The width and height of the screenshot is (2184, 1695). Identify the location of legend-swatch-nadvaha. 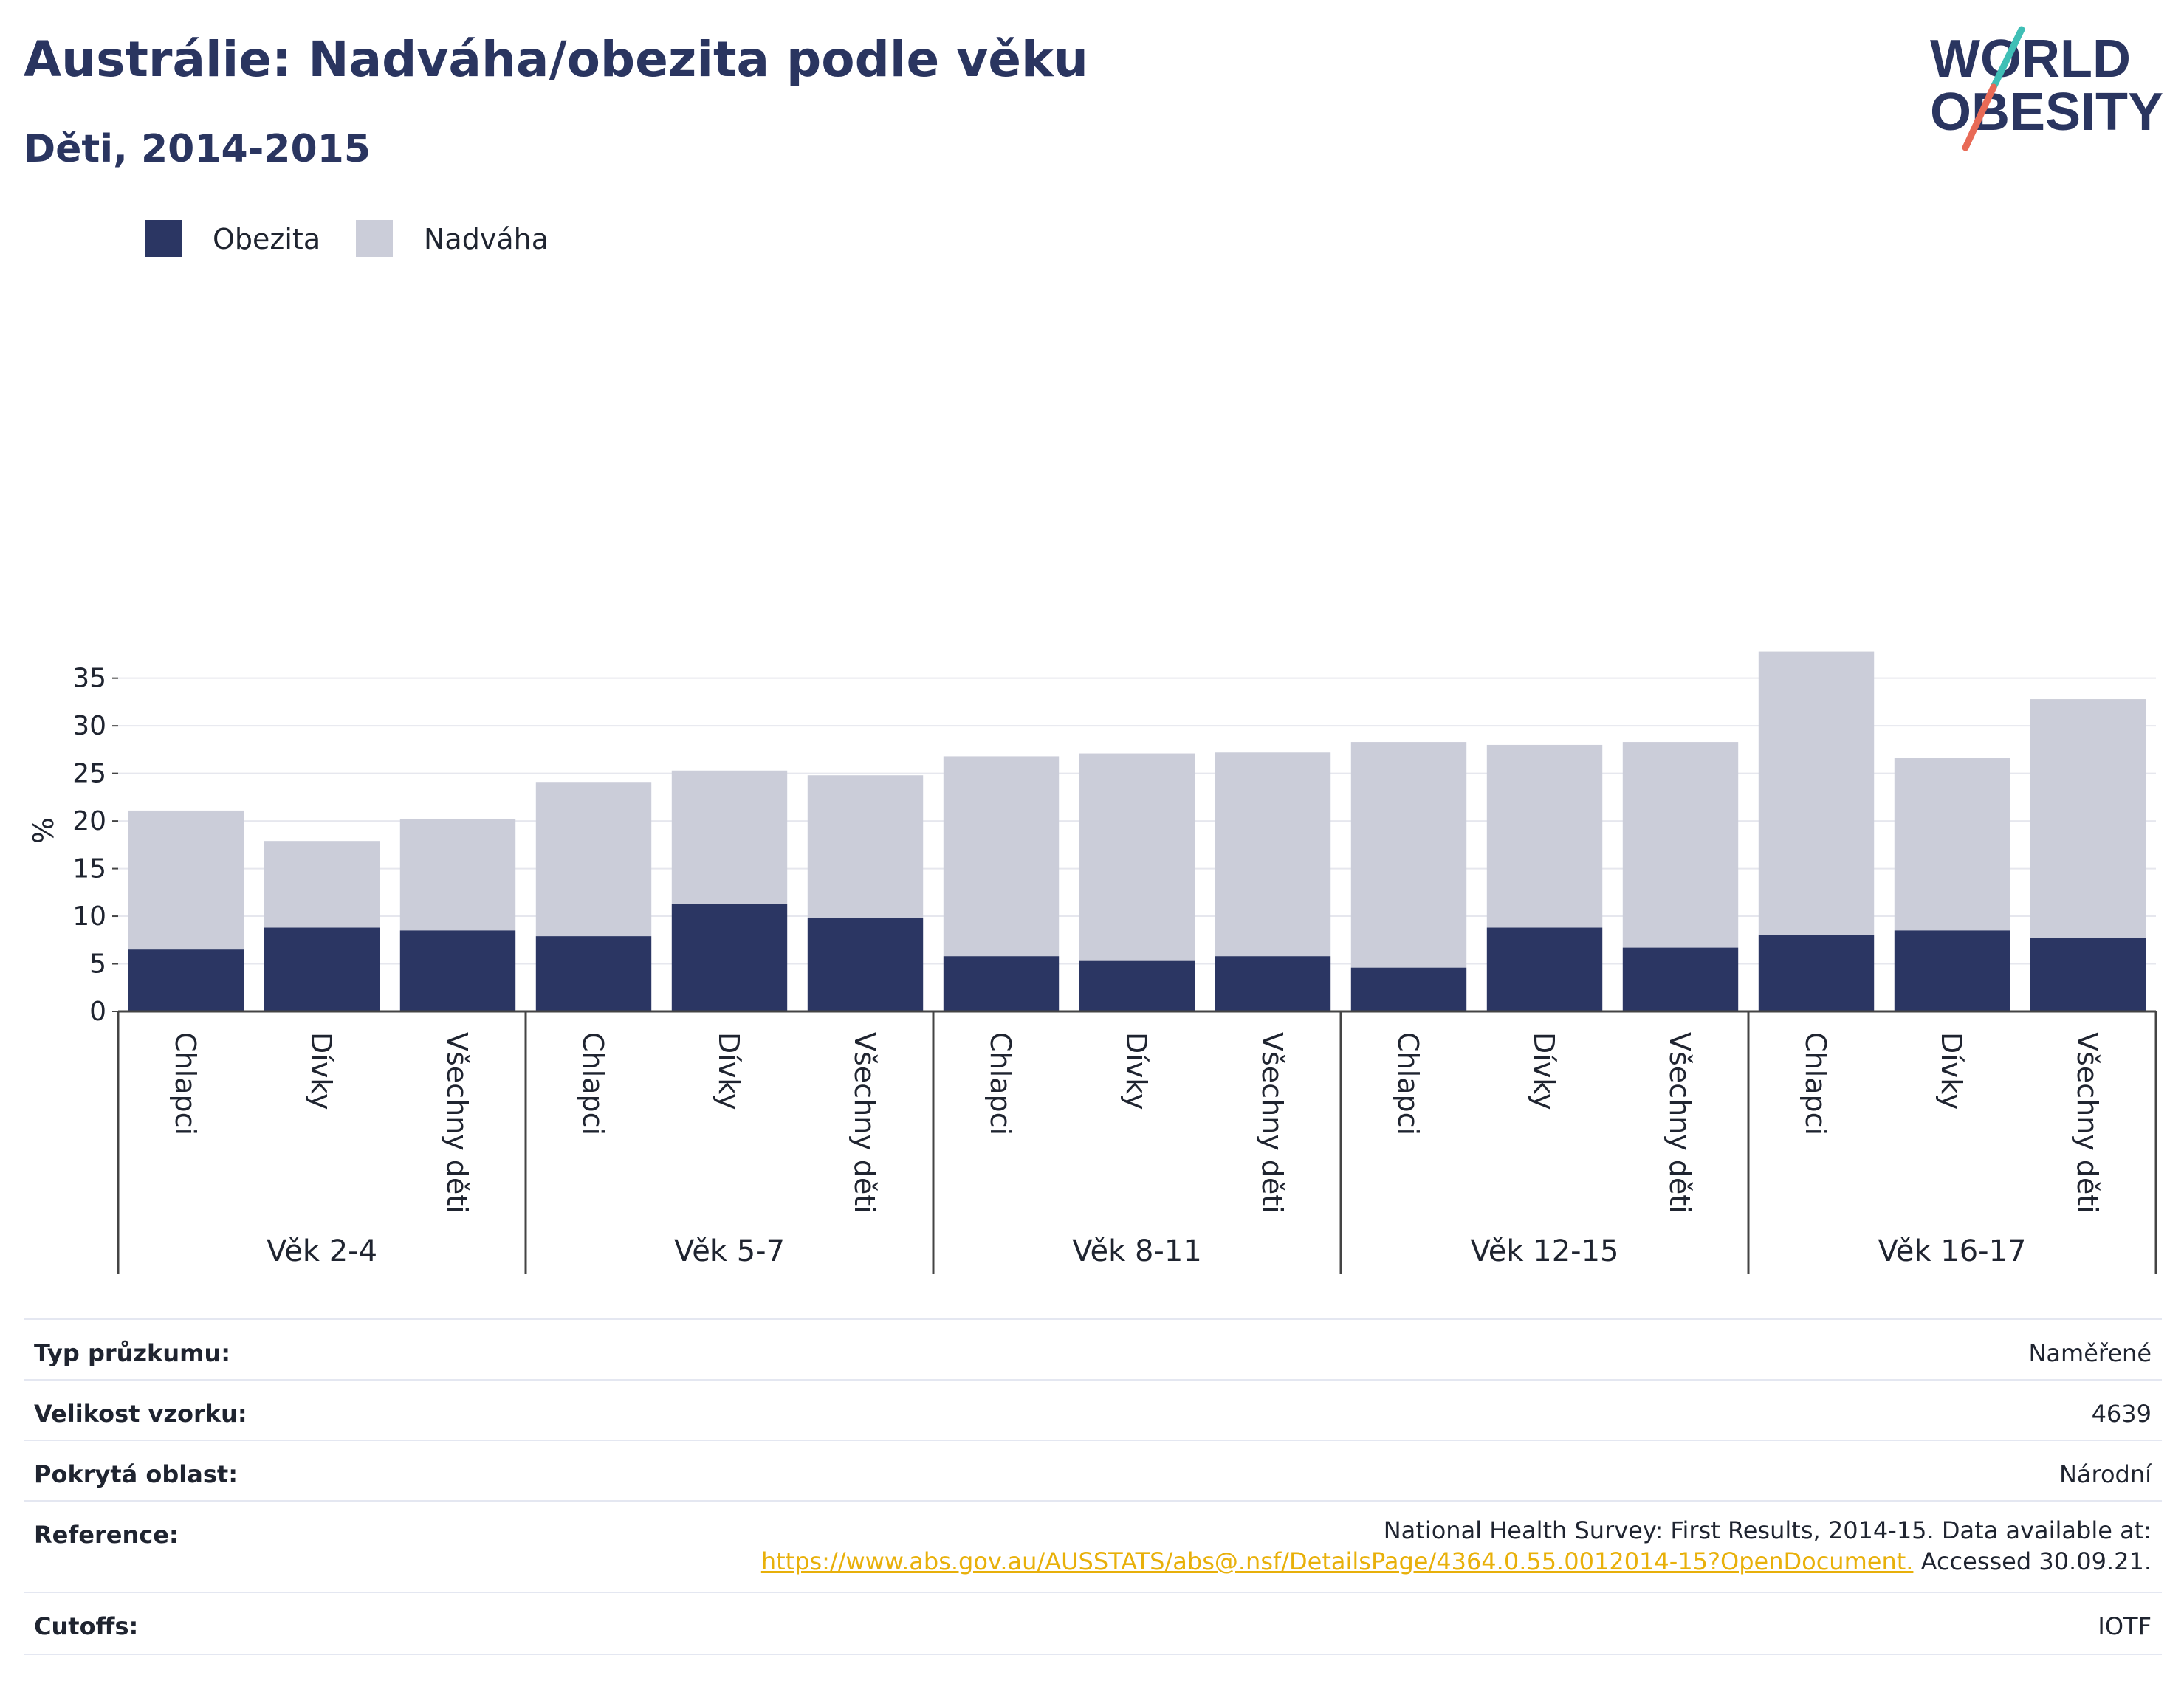
(375, 238).